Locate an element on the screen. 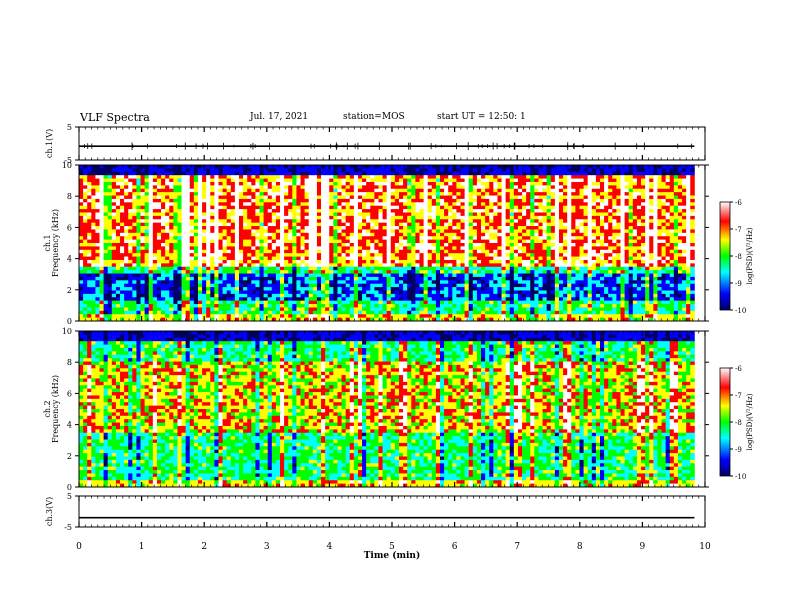  x-tick-label: 10 is located at coordinates (705, 547).